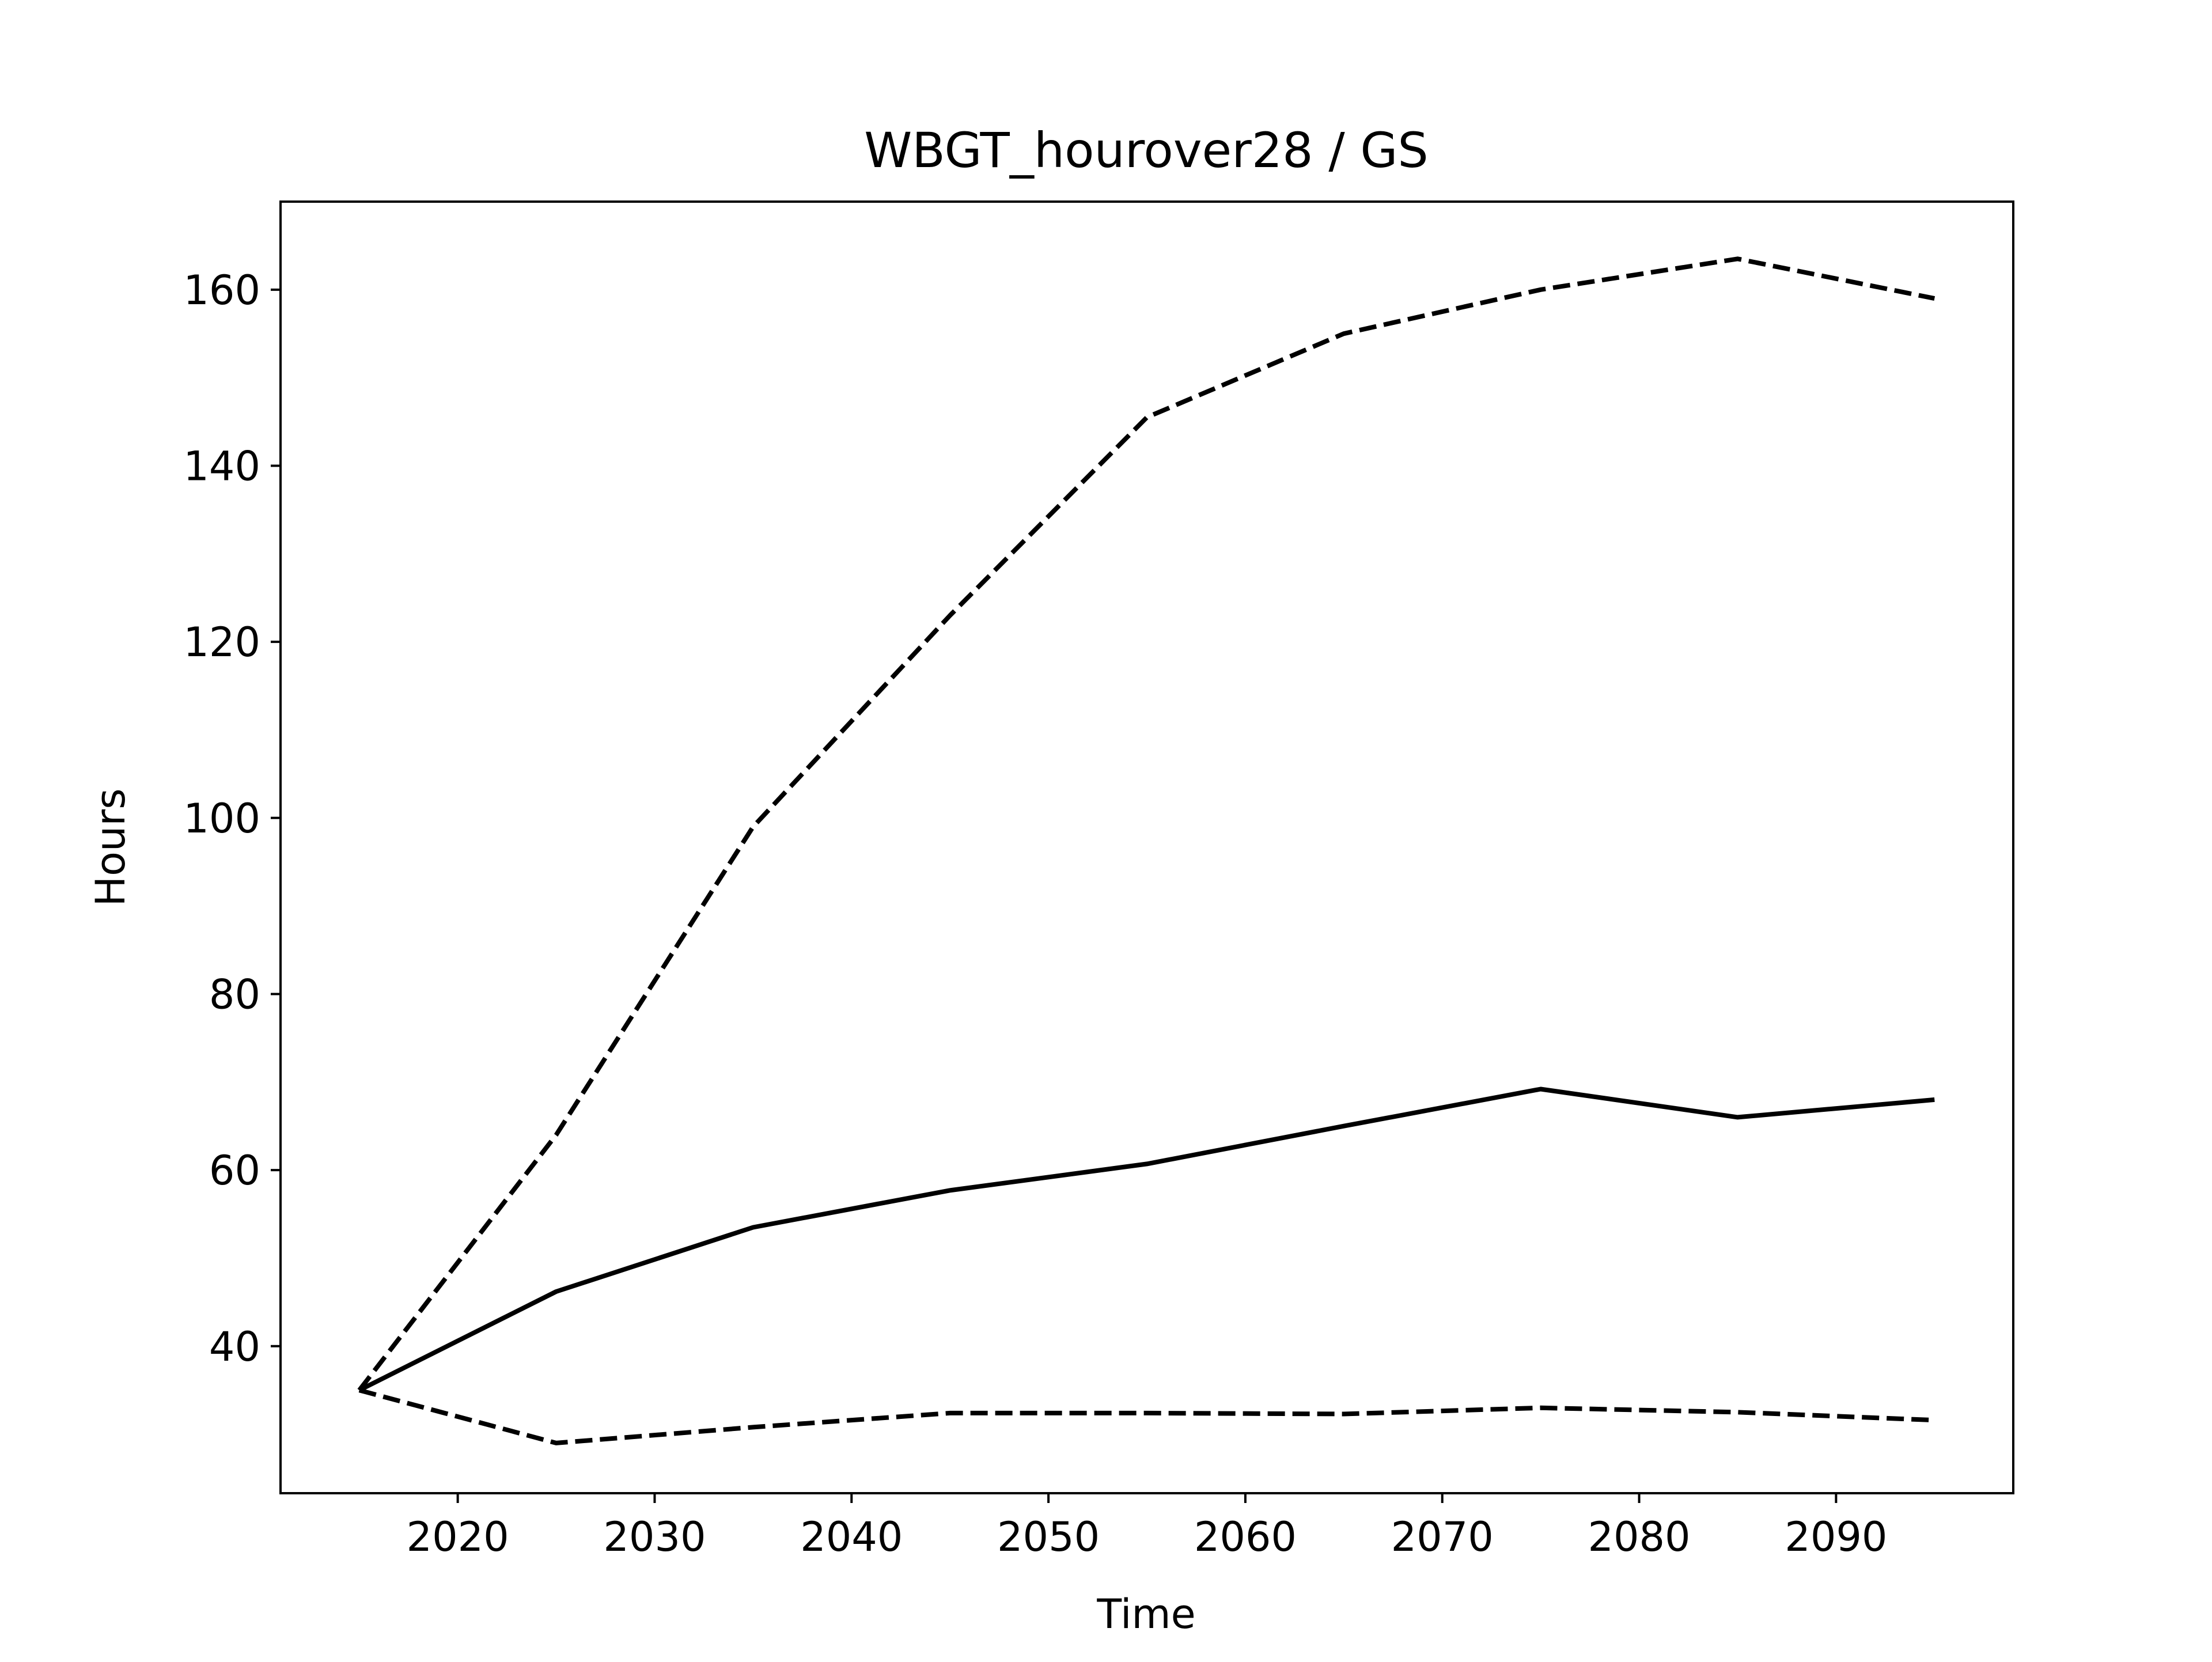 This screenshot has height=1662, width=2212. Describe the element at coordinates (1836, 1537) in the screenshot. I see `x-tick-label: 2090` at that location.